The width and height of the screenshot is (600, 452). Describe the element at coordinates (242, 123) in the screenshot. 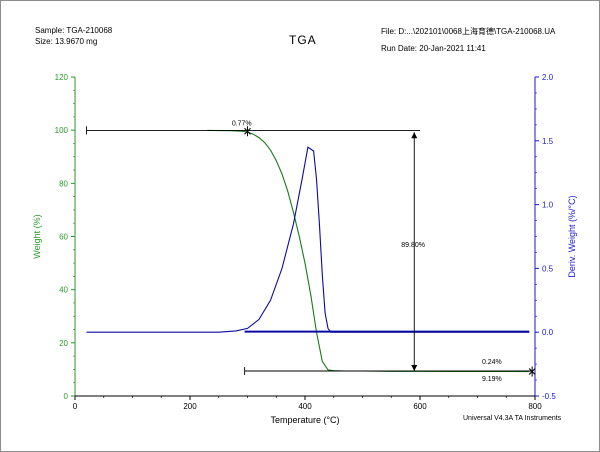

I see `annotation-label: 0.77%` at that location.